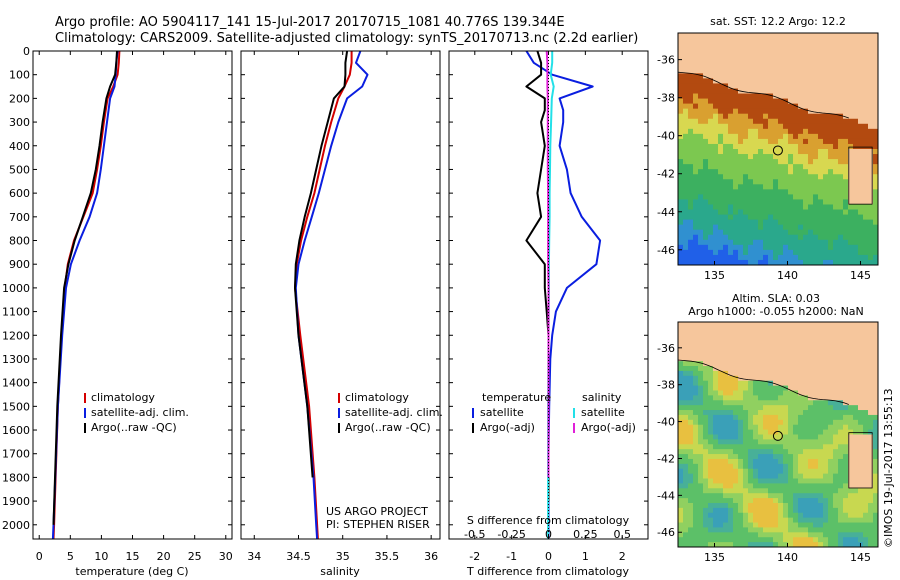 The height and width of the screenshot is (580, 900). What do you see at coordinates (70, 556) in the screenshot?
I see `x-tick-label: 5` at bounding box center [70, 556].